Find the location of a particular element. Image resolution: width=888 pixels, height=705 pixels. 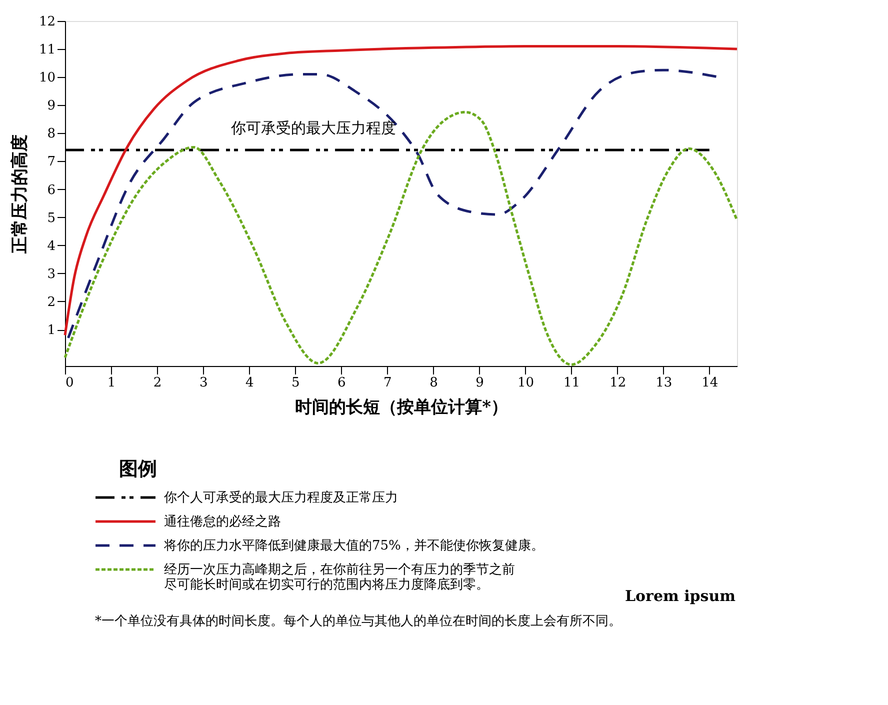

y-tick-label: 10 is located at coordinates (47, 78).